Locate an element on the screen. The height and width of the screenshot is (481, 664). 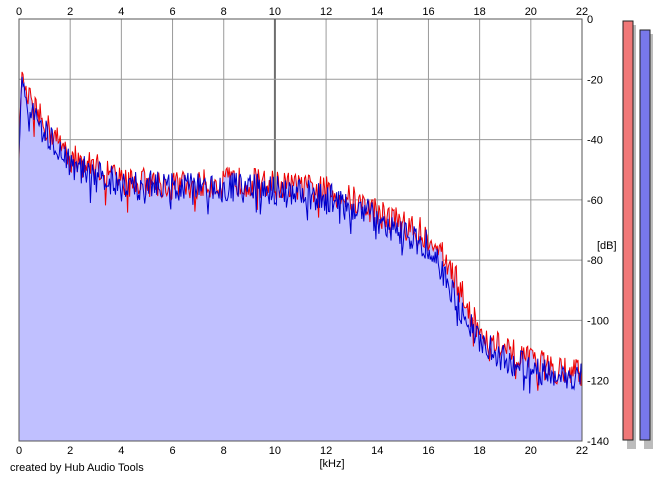
x-axis-label: [kHz] is located at coordinates (331, 464).